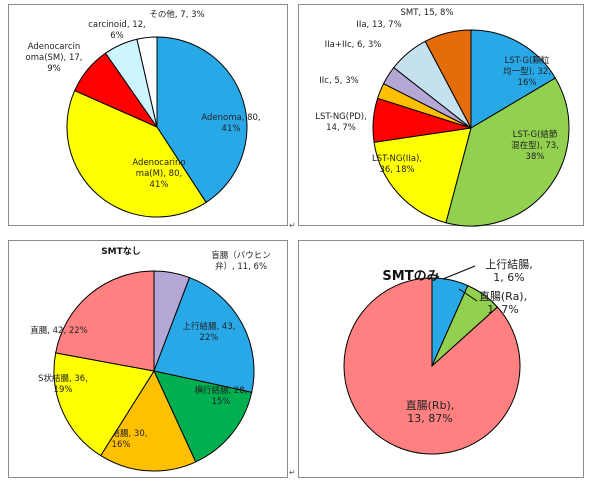  Describe the element at coordinates (209, 332) in the screenshot. I see `pie-slice-label: 上行結腸, 43, 22%` at that location.